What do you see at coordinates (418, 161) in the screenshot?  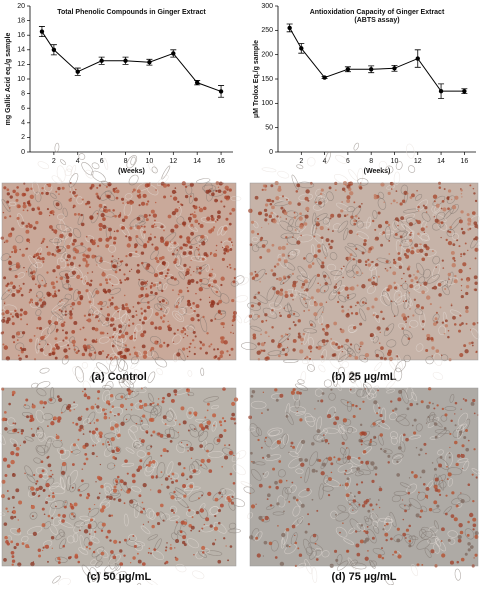 I see `x-tick-label: 12` at bounding box center [418, 161].